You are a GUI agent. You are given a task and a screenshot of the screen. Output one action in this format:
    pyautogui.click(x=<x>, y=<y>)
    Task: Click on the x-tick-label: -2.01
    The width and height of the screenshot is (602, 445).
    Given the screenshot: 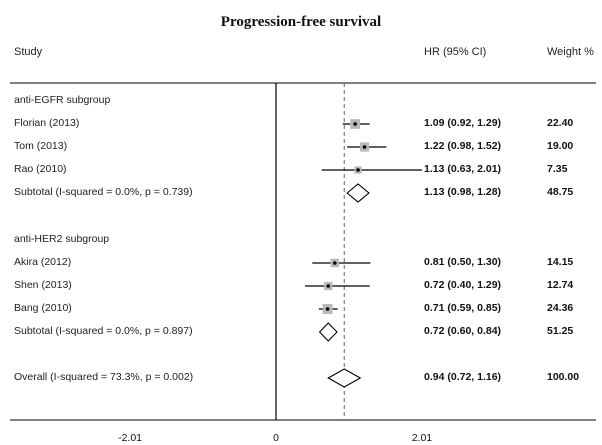 What is the action you would take?
    pyautogui.click(x=130, y=438)
    